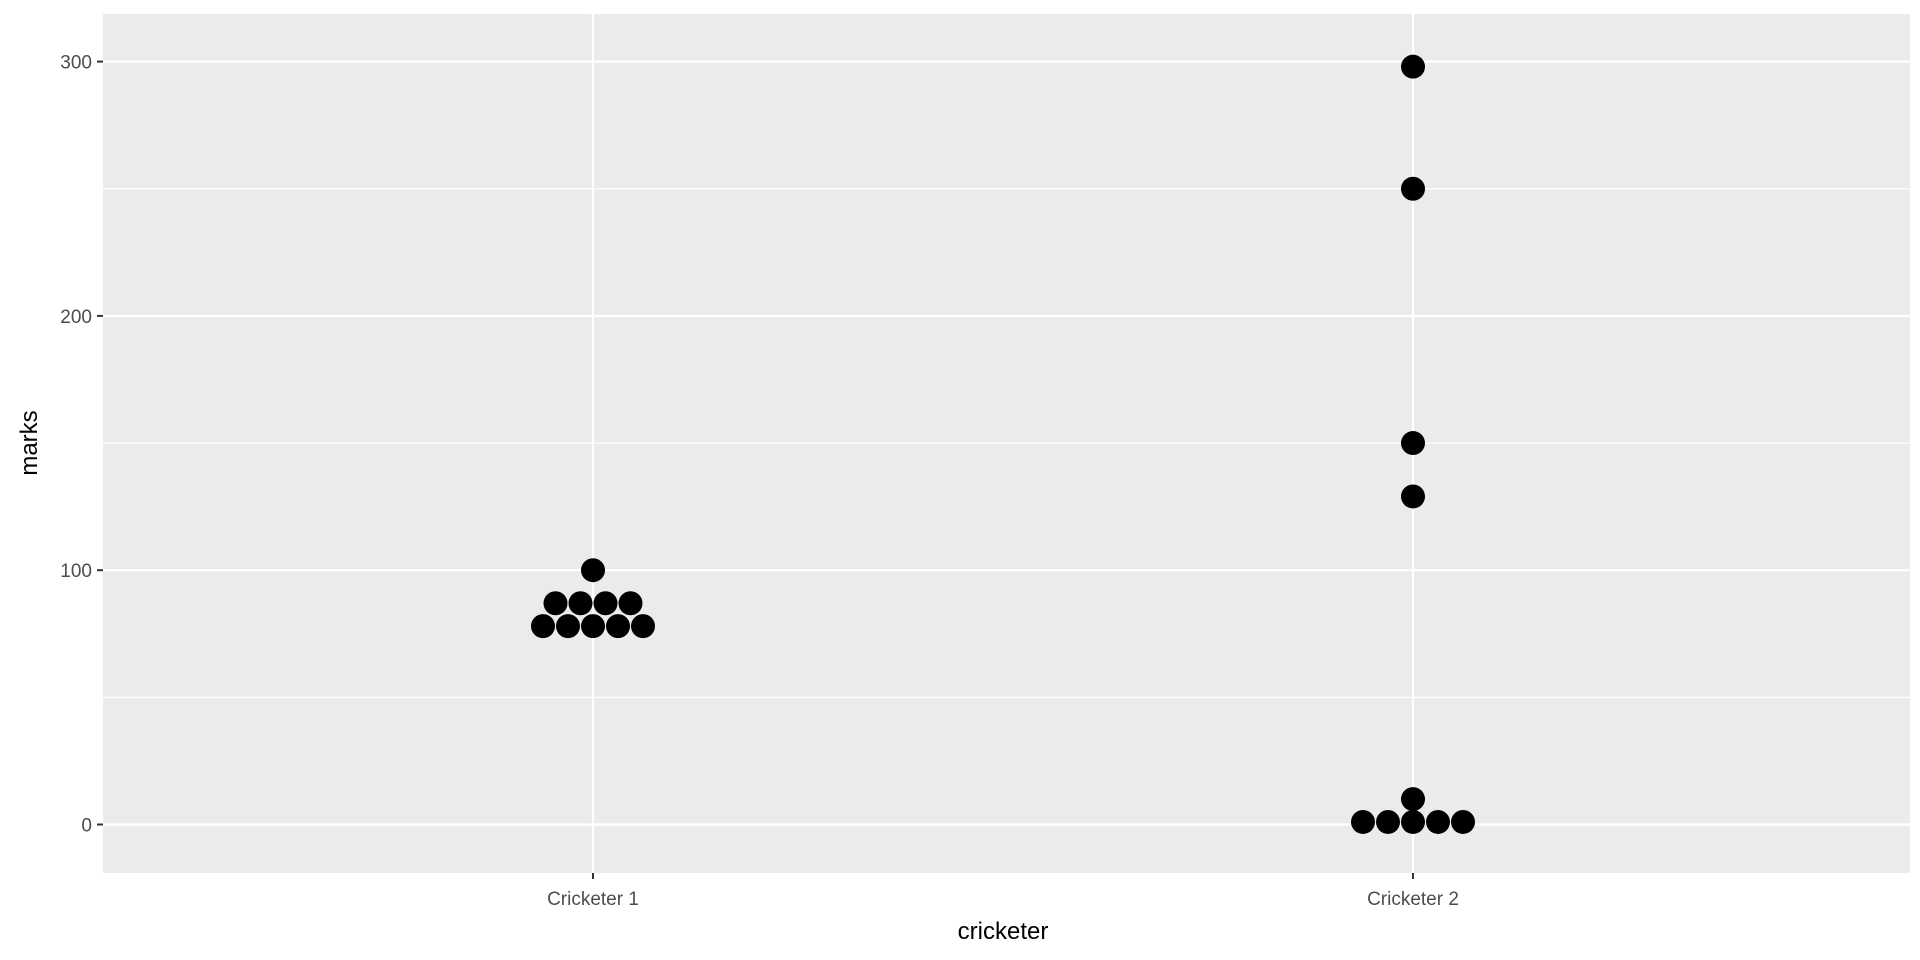 This screenshot has width=1920, height=960. Describe the element at coordinates (81, 445) in the screenshot. I see `y-axis: 0 100 200 300` at that location.